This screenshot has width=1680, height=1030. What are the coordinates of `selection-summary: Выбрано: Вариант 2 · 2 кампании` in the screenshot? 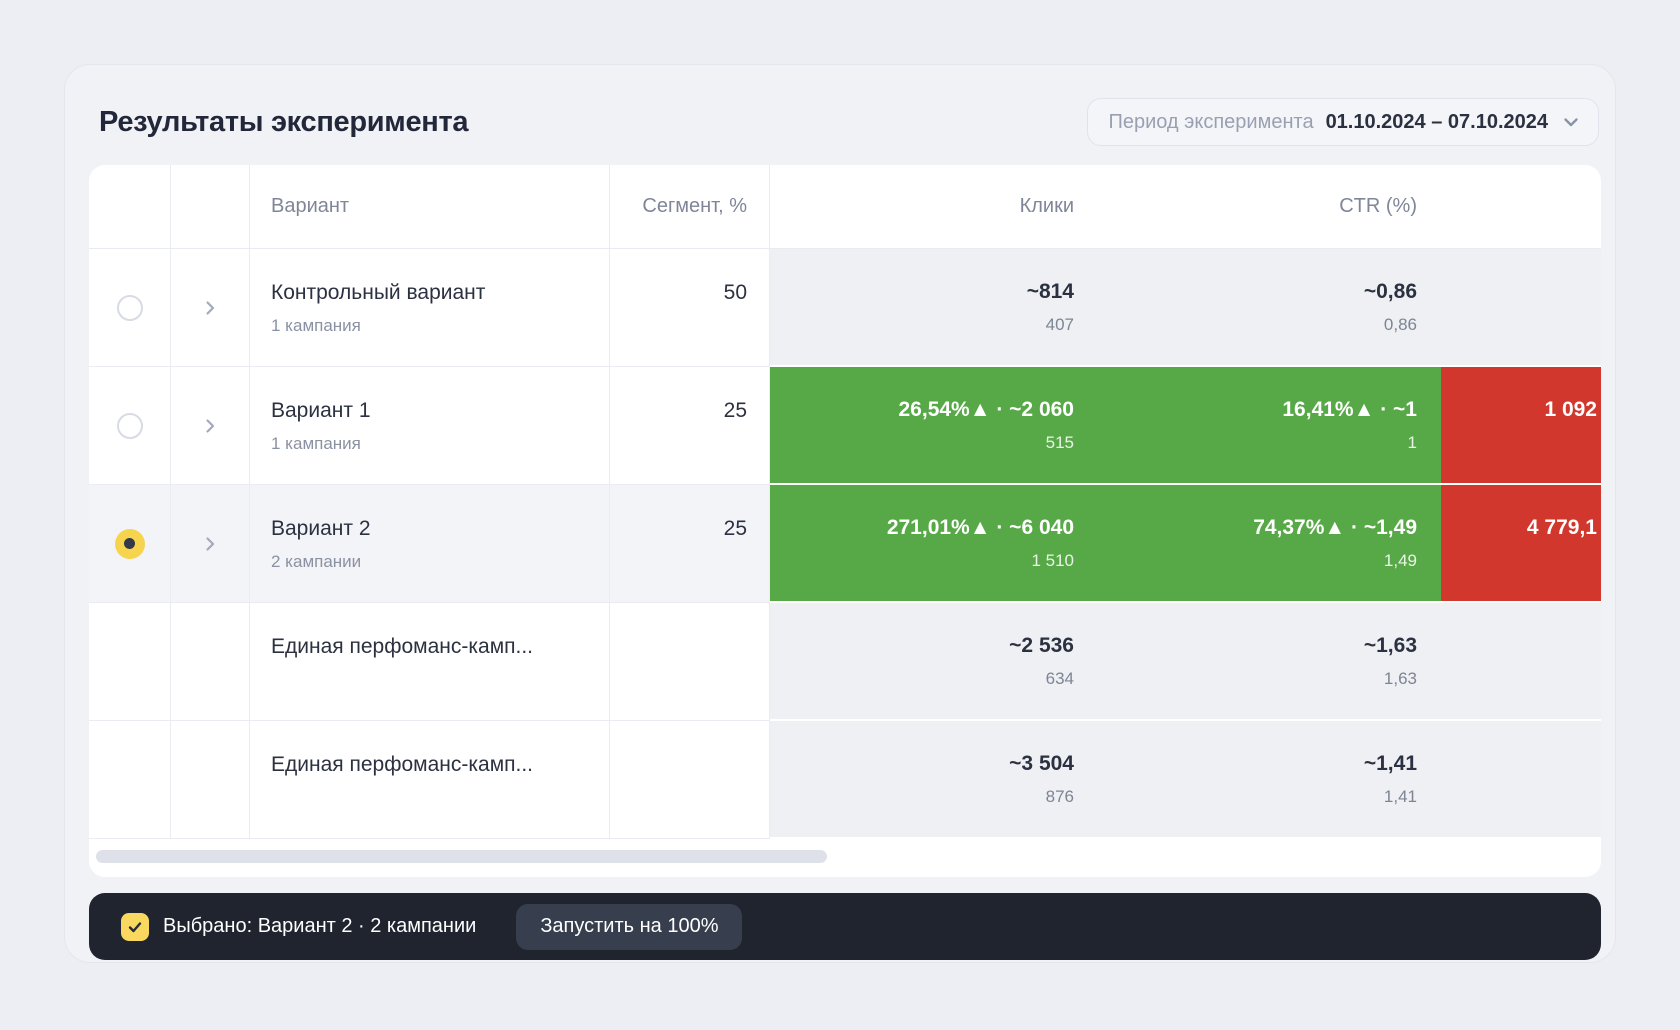 It's located at (320, 926).